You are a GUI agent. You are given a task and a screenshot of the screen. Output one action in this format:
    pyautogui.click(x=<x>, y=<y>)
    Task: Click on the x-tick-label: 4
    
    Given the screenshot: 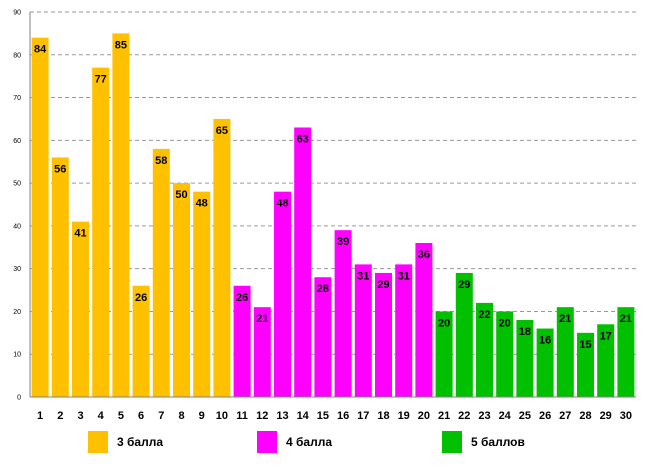 What is the action you would take?
    pyautogui.click(x=101, y=416)
    